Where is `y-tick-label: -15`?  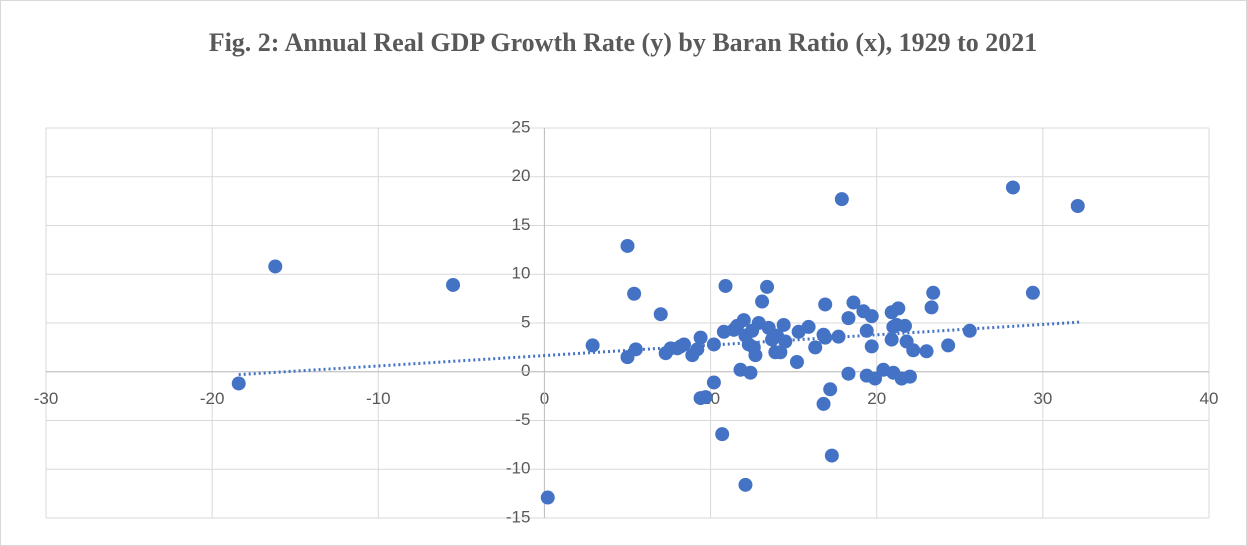 y-tick-label: -15 is located at coordinates (518, 516).